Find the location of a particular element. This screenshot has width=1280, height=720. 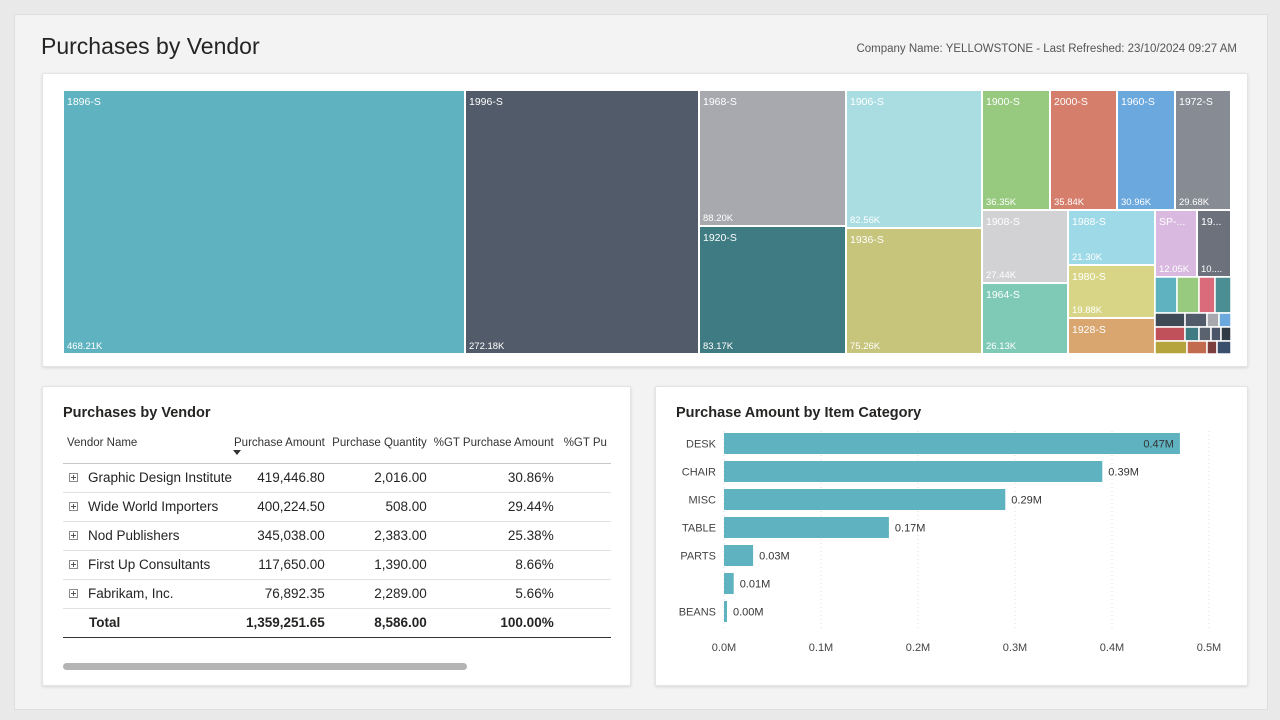

gt-purchase-amount: 5.66% is located at coordinates (496, 594).